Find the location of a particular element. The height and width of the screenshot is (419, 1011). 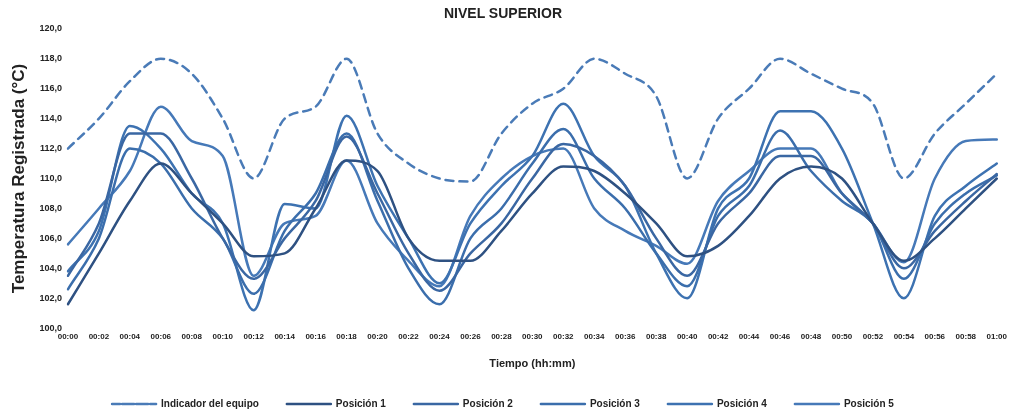

legend-label: Posición 2 is located at coordinates (488, 403).